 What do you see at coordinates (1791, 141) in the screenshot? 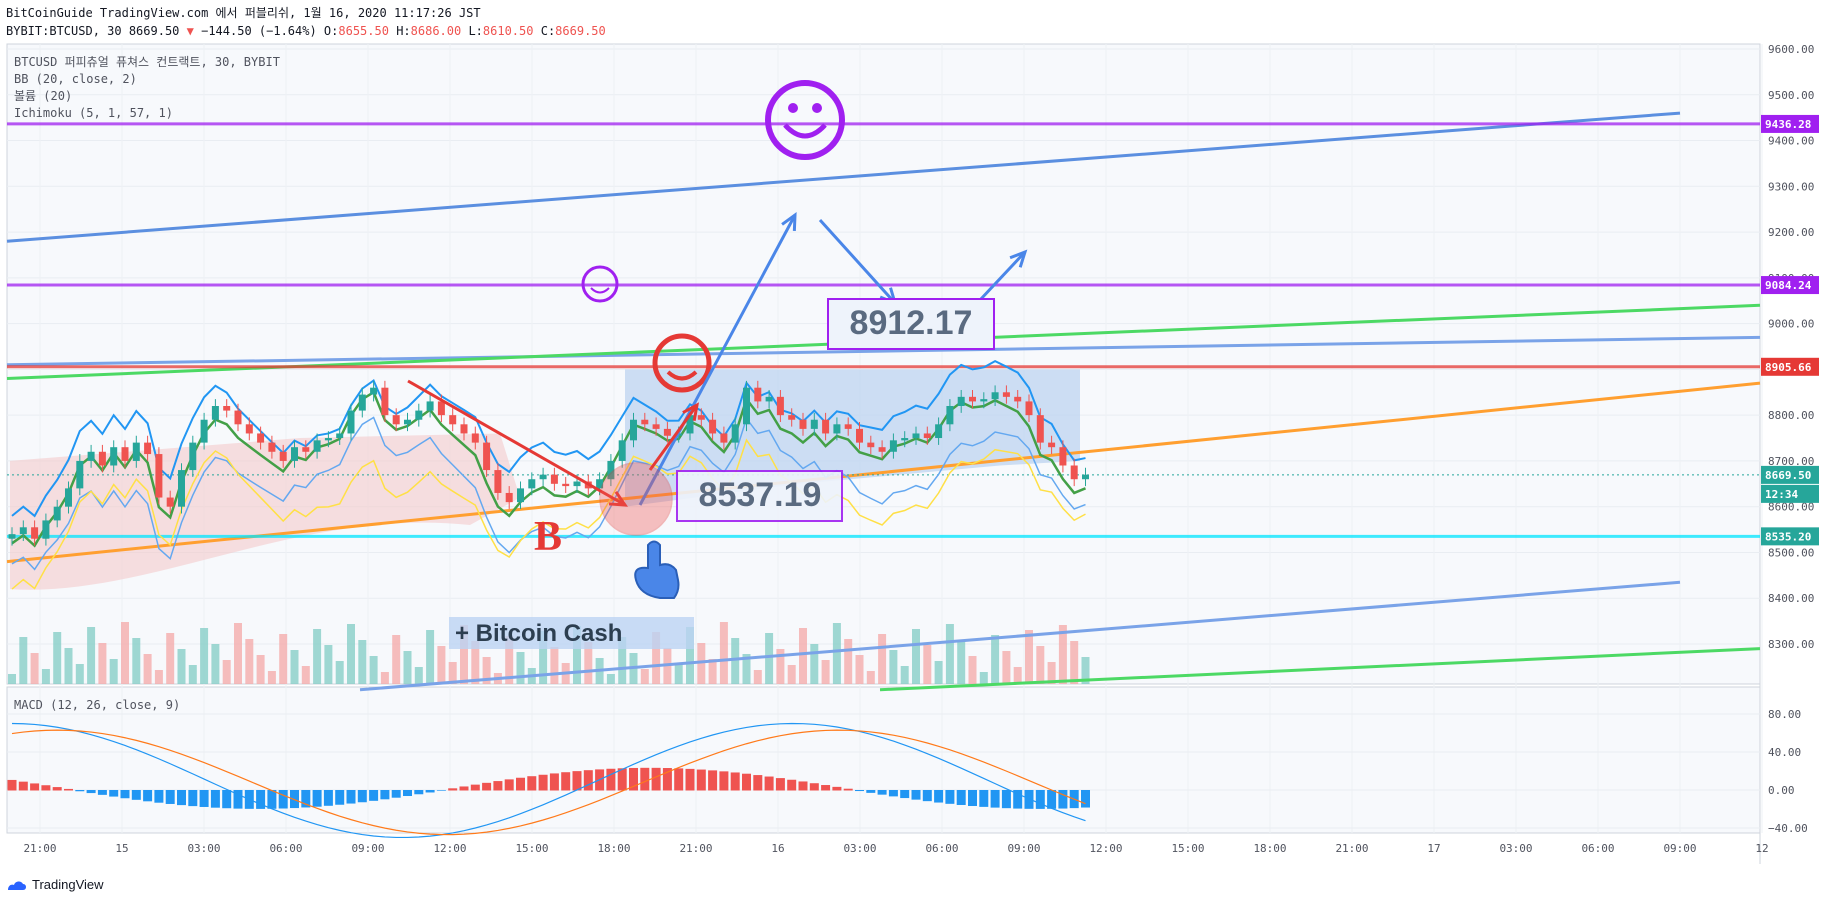
I see `price-tick-label: 9400.00` at bounding box center [1791, 141].